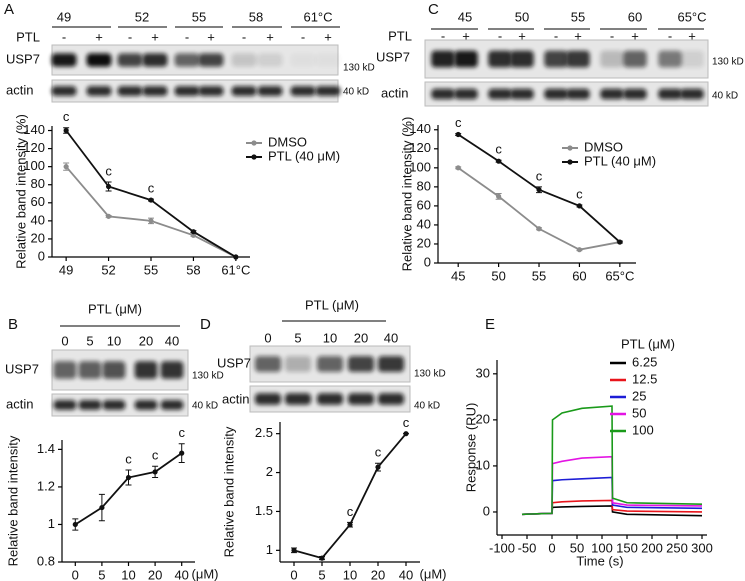 This screenshot has width=745, height=581. What do you see at coordinates (470, 448) in the screenshot?
I see `y-axis-label: Response (RU)` at bounding box center [470, 448].